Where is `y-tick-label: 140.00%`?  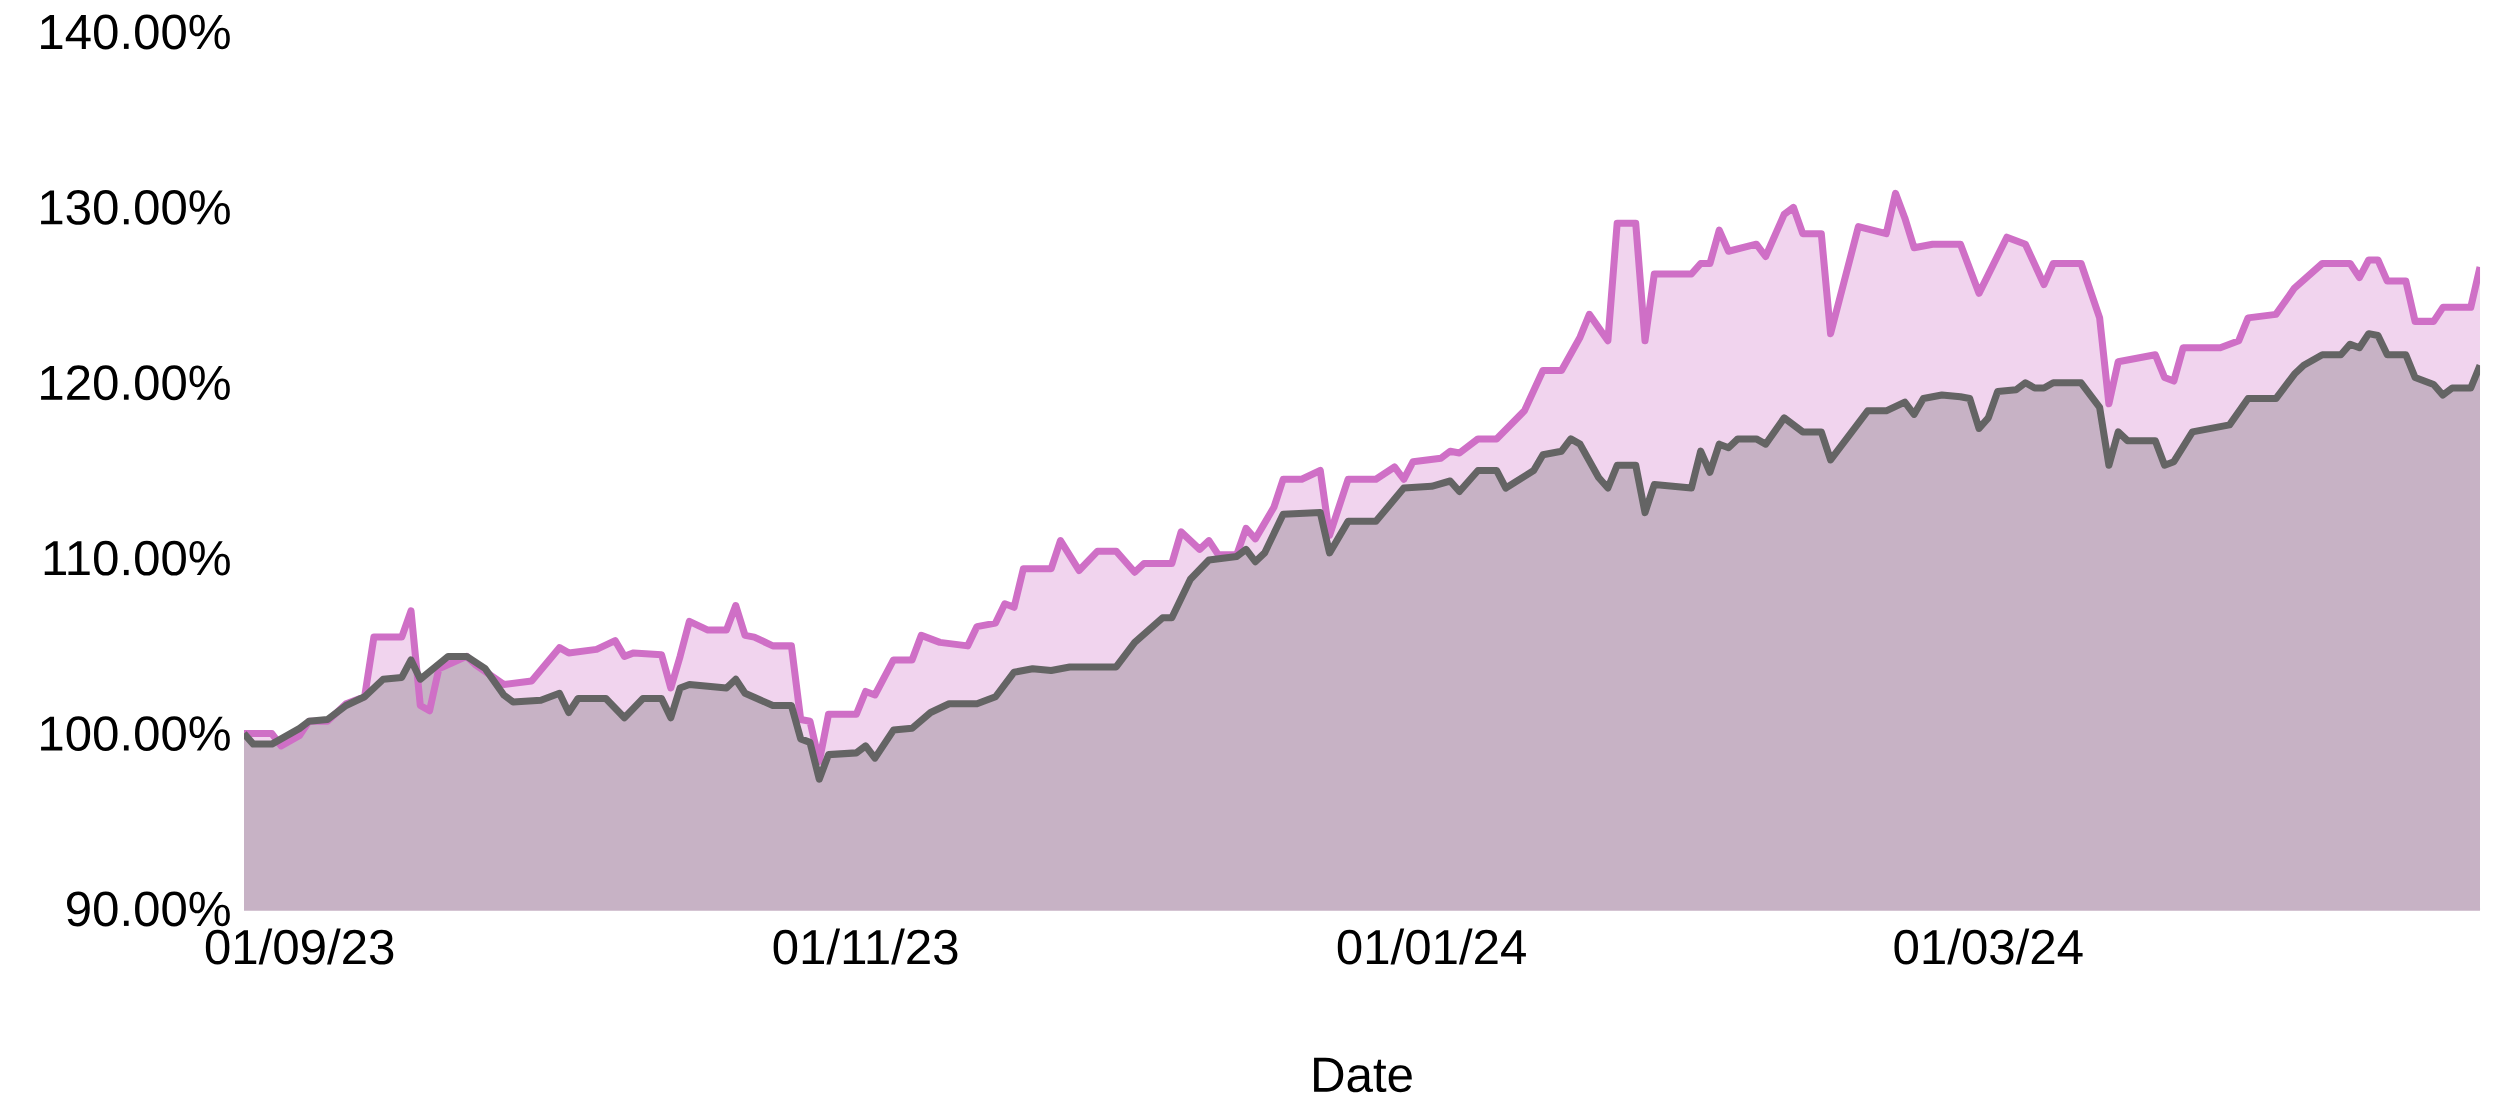 y-tick-label: 140.00% is located at coordinates (135, 32).